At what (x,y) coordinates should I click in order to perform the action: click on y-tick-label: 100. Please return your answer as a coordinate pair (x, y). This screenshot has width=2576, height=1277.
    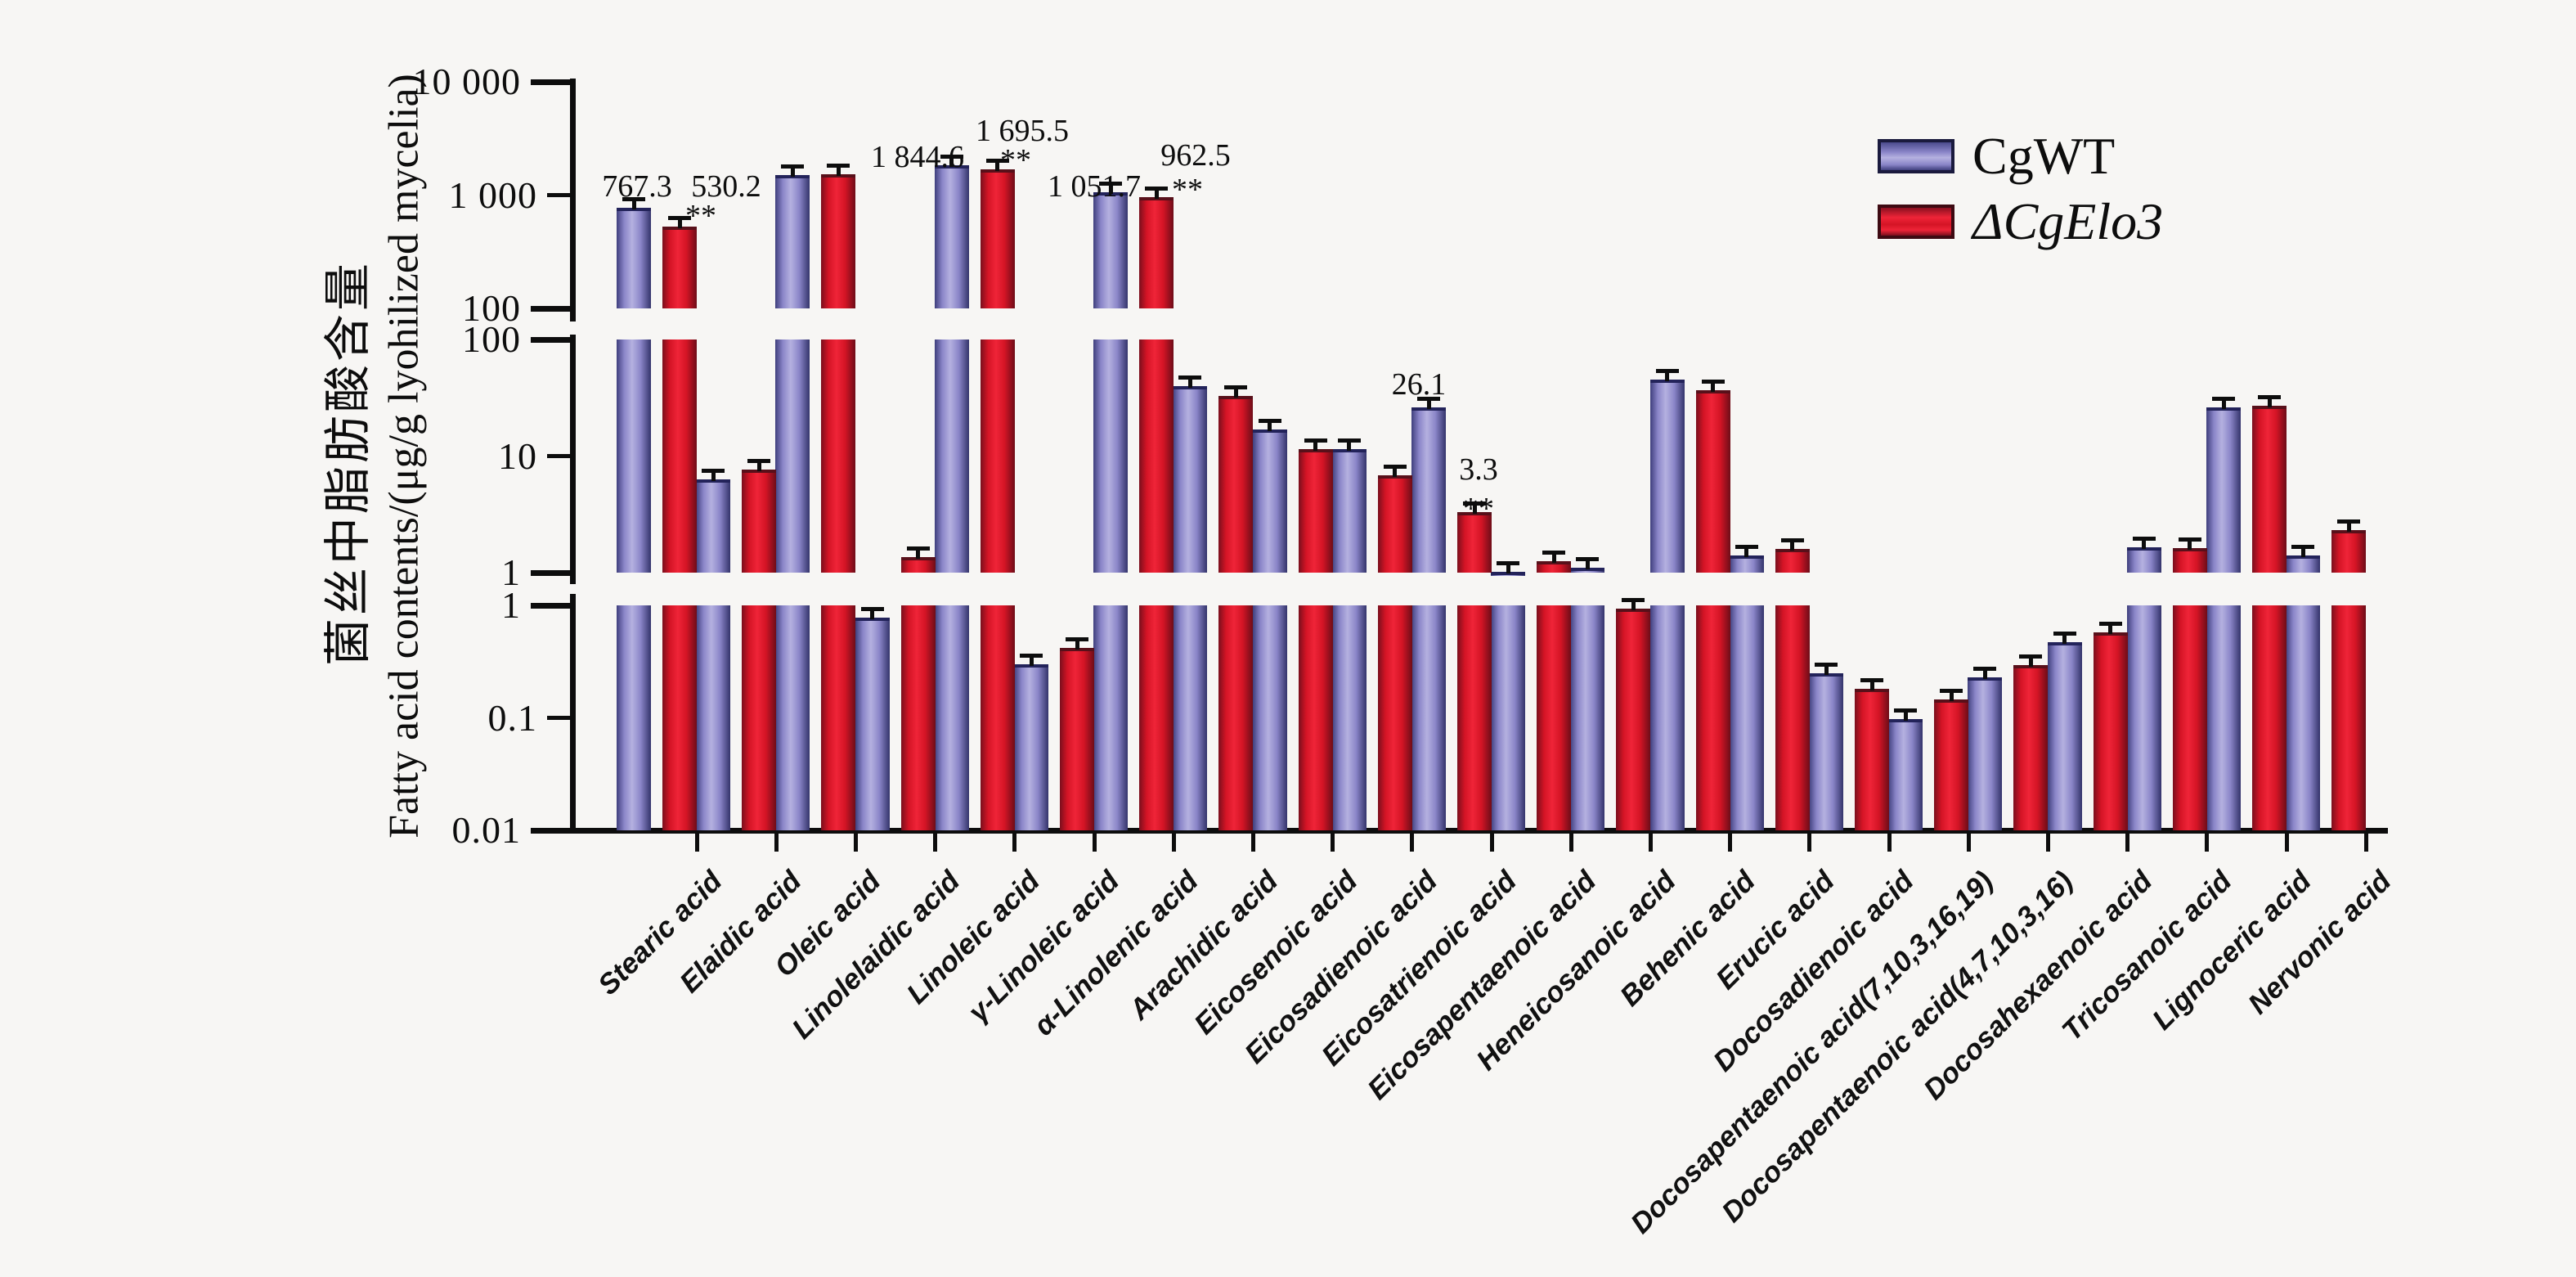
    Looking at the image, I should click on (491, 308).